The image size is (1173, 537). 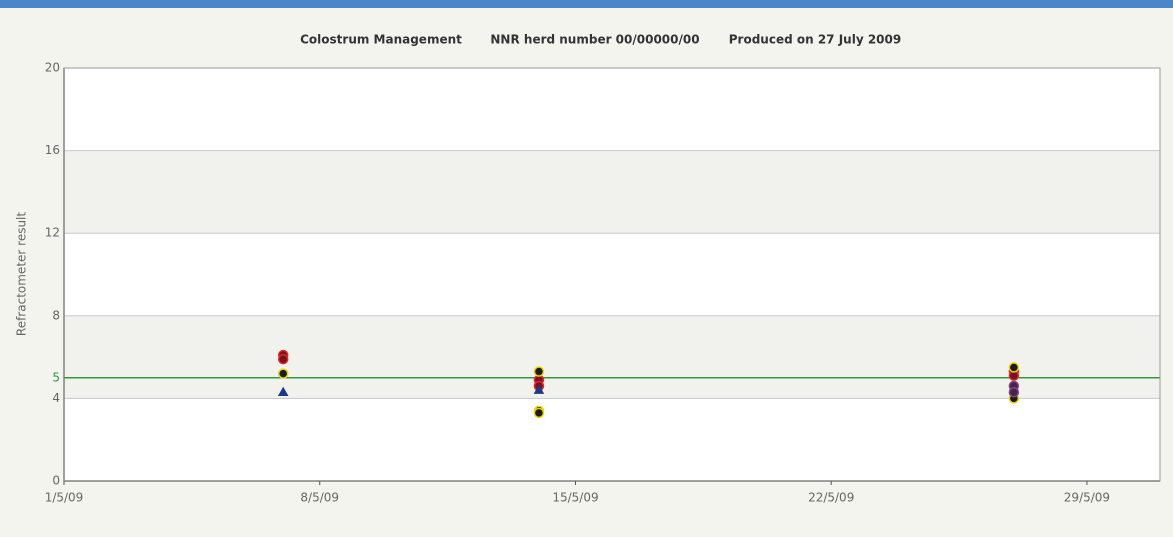 What do you see at coordinates (22, 274) in the screenshot?
I see `y-axis-label: Refractometer result` at bounding box center [22, 274].